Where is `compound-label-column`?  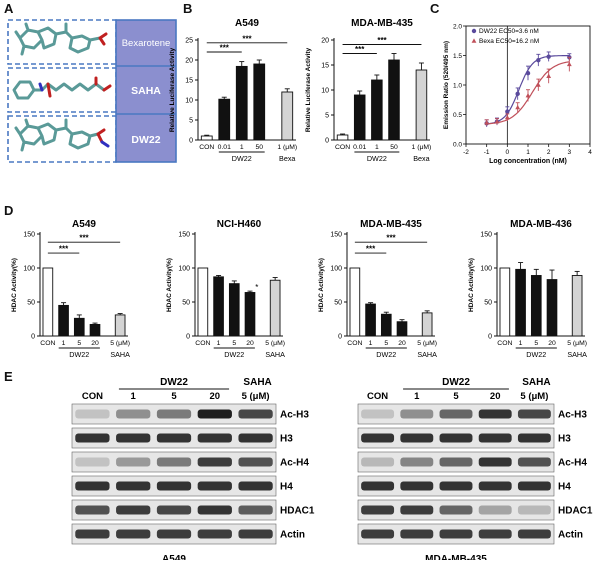
compound-label-column is located at coordinates (146, 91).